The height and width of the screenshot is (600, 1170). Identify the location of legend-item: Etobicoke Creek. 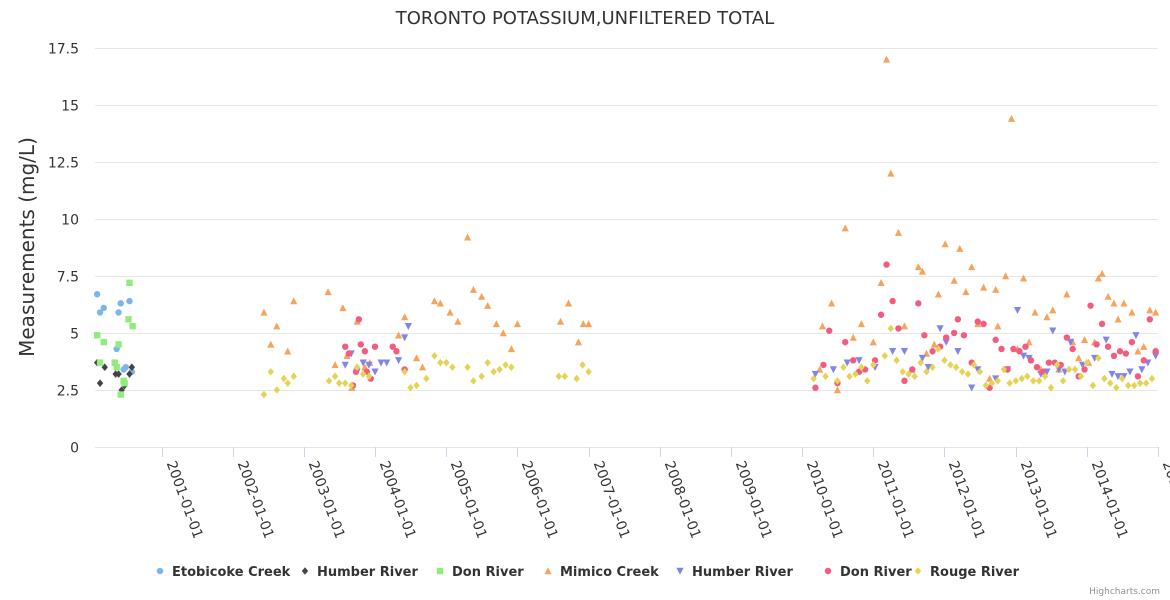
(223, 572).